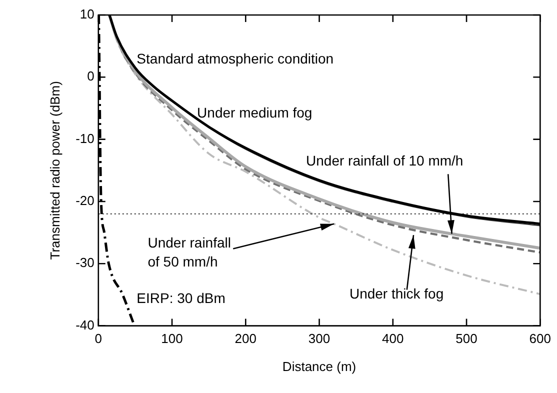  What do you see at coordinates (393, 338) in the screenshot?
I see `x-tick-label: 400` at bounding box center [393, 338].